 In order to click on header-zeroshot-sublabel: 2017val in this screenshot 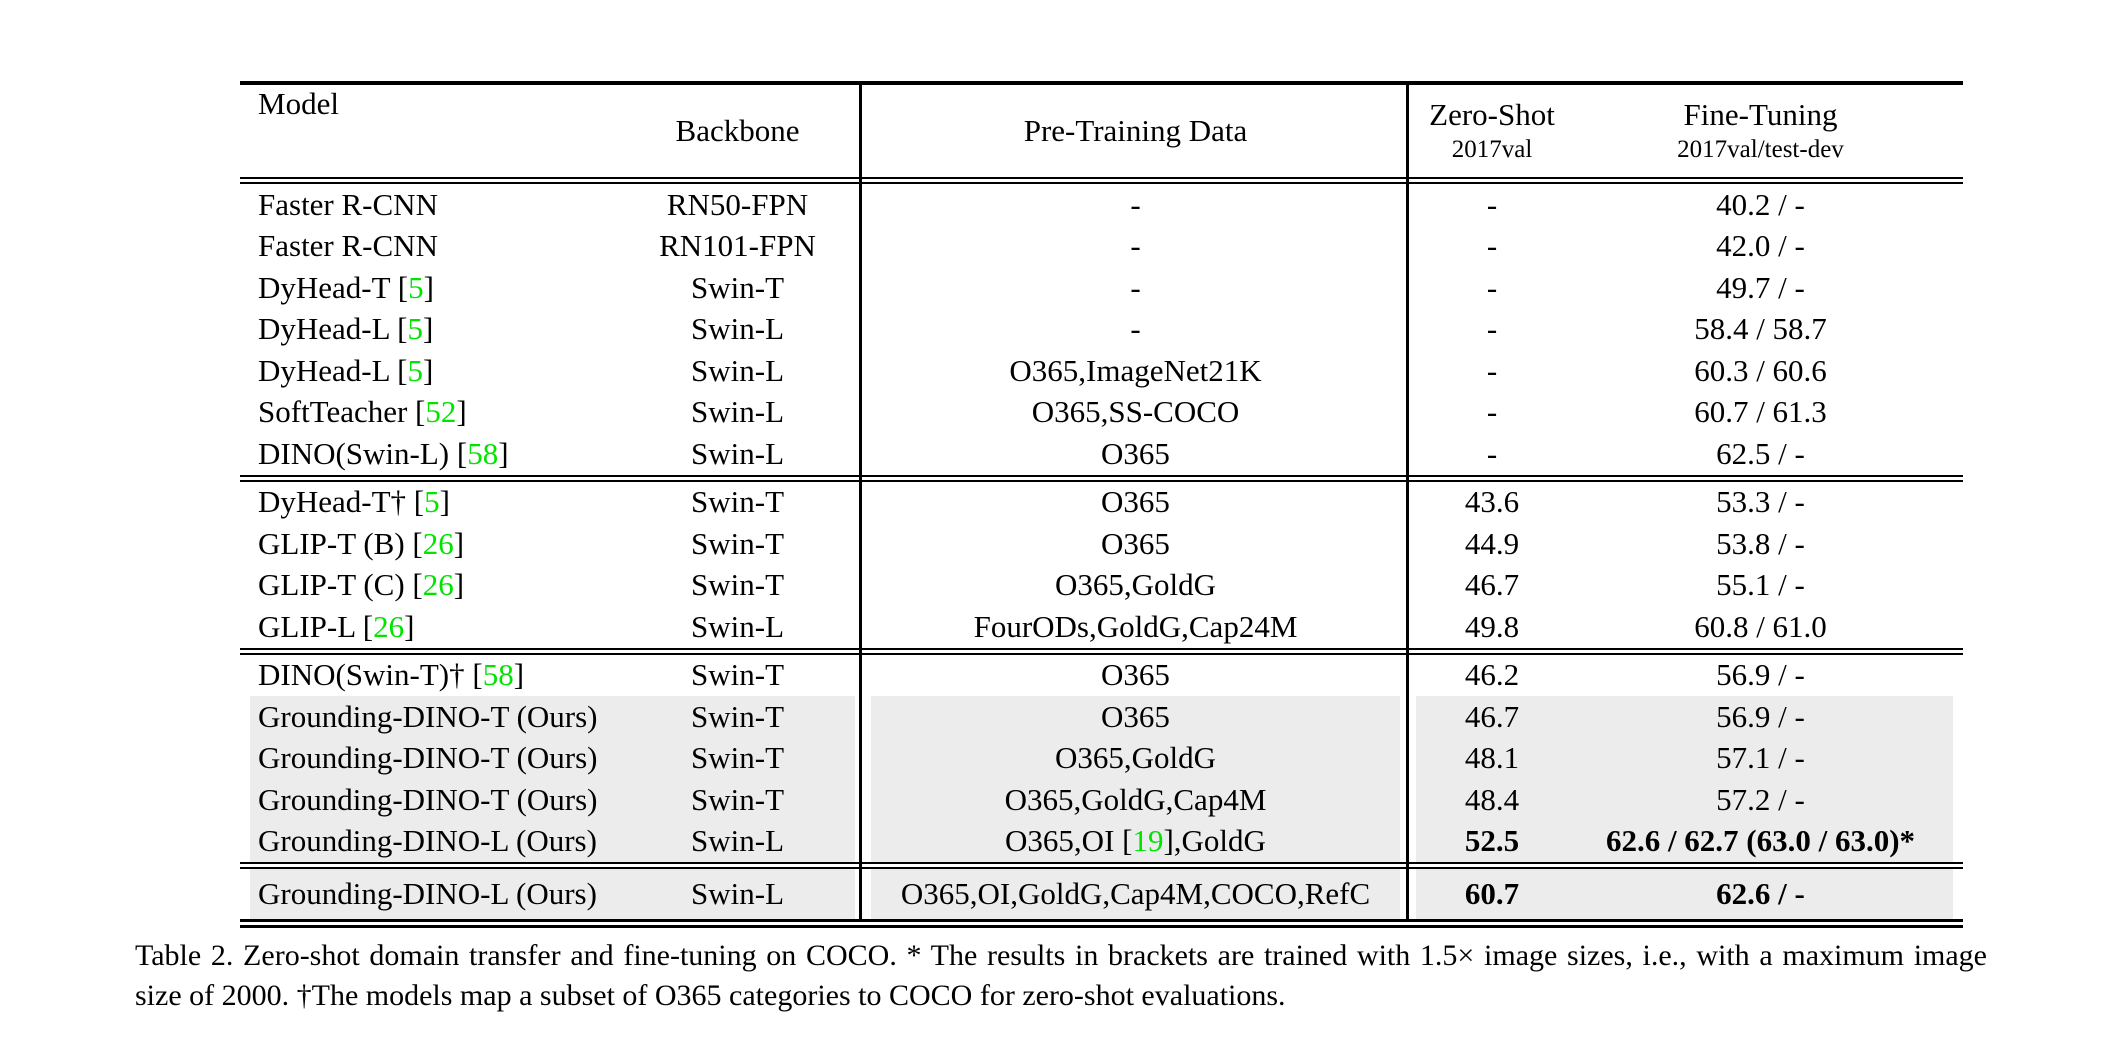, I will do `click(1492, 149)`.